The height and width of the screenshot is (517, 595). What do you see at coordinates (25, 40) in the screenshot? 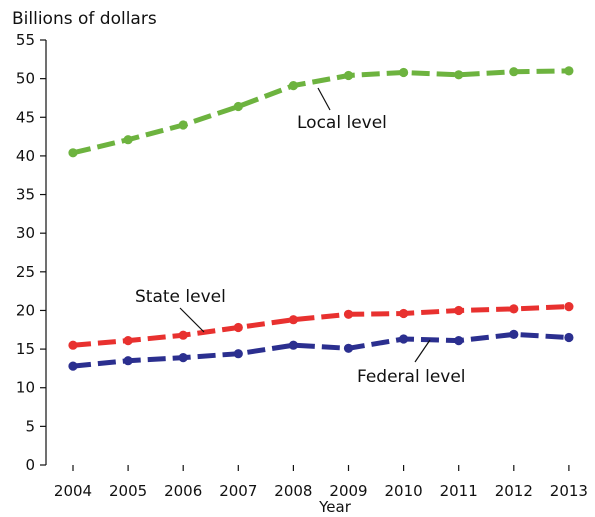
I see `y-tick-label: 55` at bounding box center [25, 40].